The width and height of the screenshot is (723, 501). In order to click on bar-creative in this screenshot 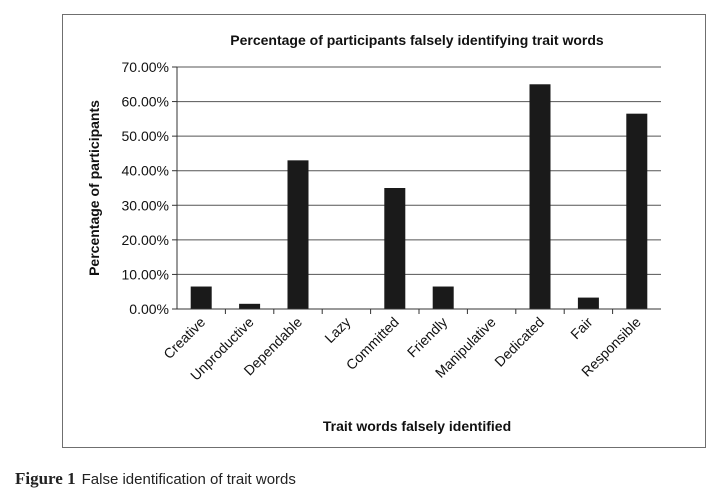, I will do `click(201, 297)`.